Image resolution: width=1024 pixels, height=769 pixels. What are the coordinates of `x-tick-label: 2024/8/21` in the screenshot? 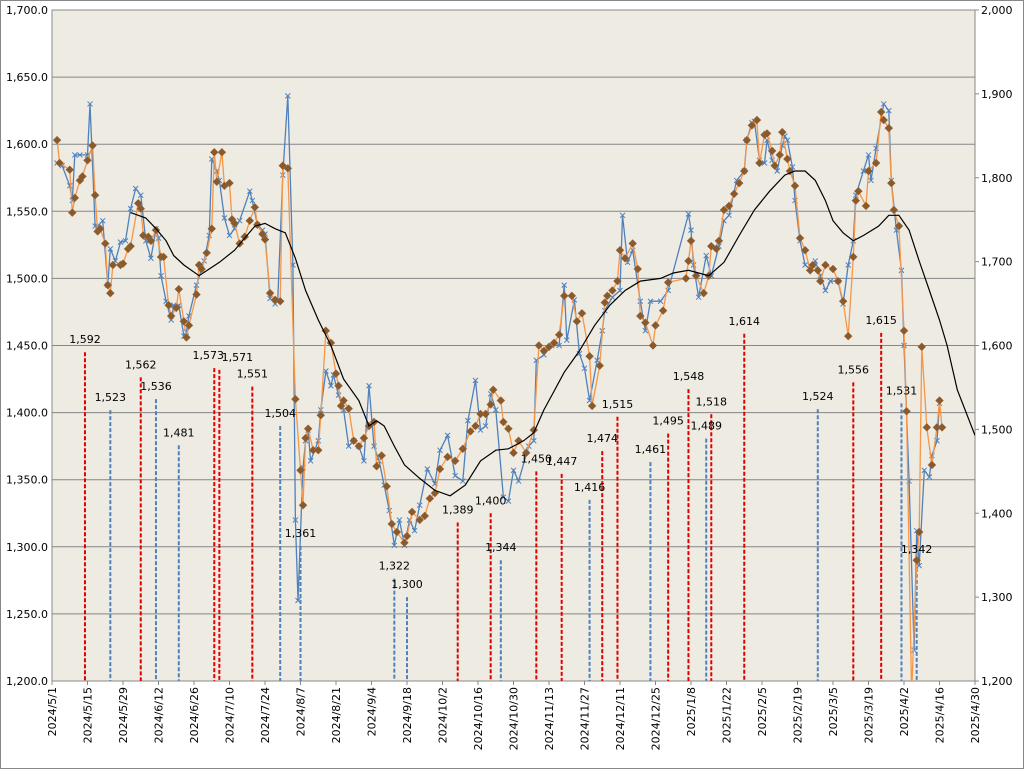 It's located at (336, 715).